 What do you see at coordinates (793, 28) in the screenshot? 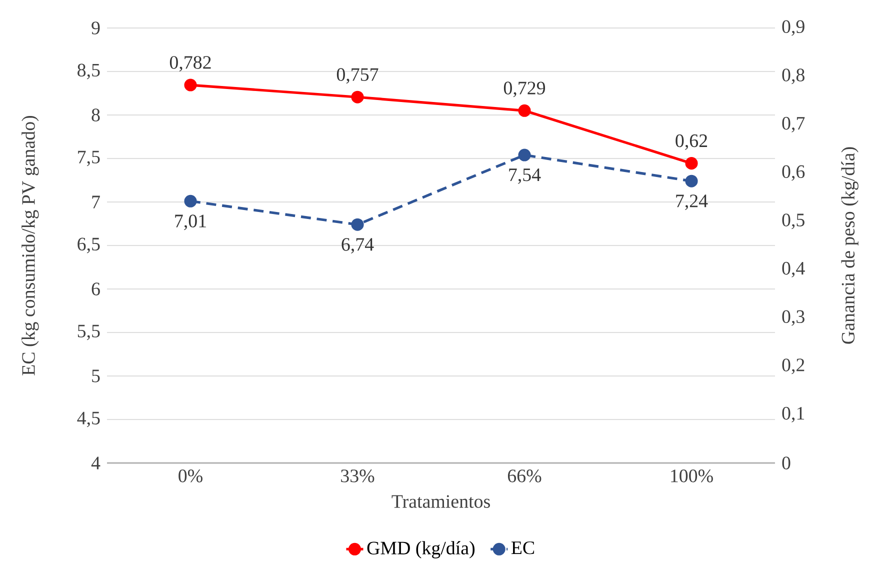
I see `y2-tick-label: 0,9` at bounding box center [793, 28].